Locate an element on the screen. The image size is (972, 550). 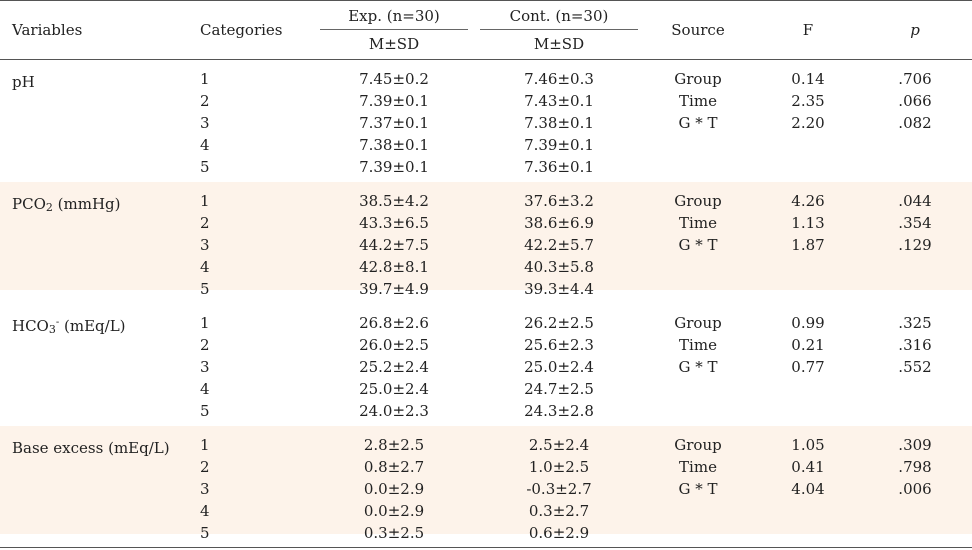
cont-value-cell: 24.7±2.5 is located at coordinates (559, 389).